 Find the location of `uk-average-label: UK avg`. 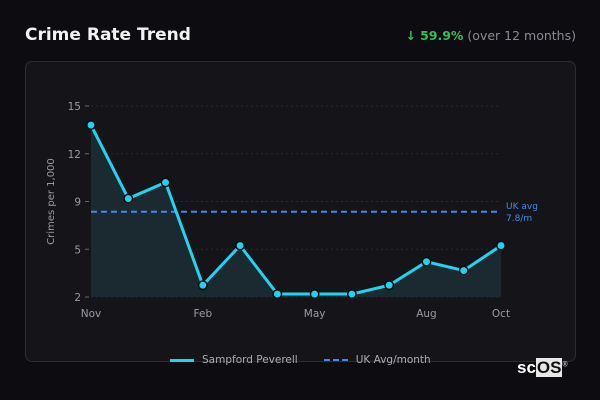

uk-average-label: UK avg is located at coordinates (522, 207).